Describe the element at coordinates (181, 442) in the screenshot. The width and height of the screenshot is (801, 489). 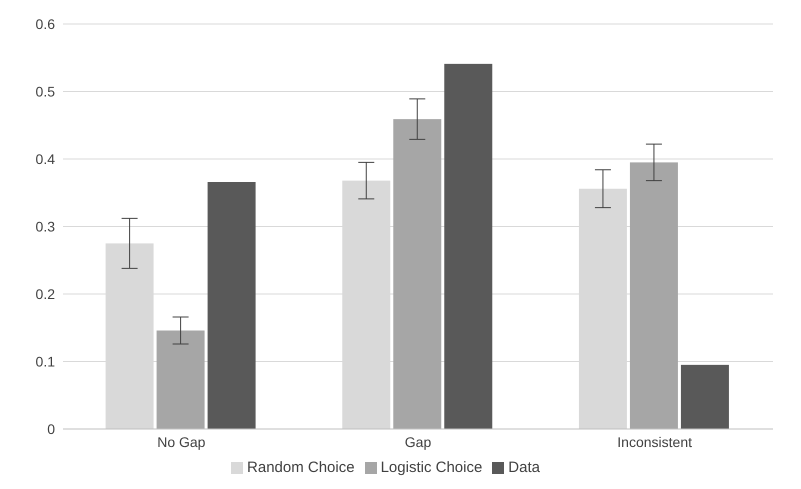
I see `x-tick-label: No Gap` at that location.